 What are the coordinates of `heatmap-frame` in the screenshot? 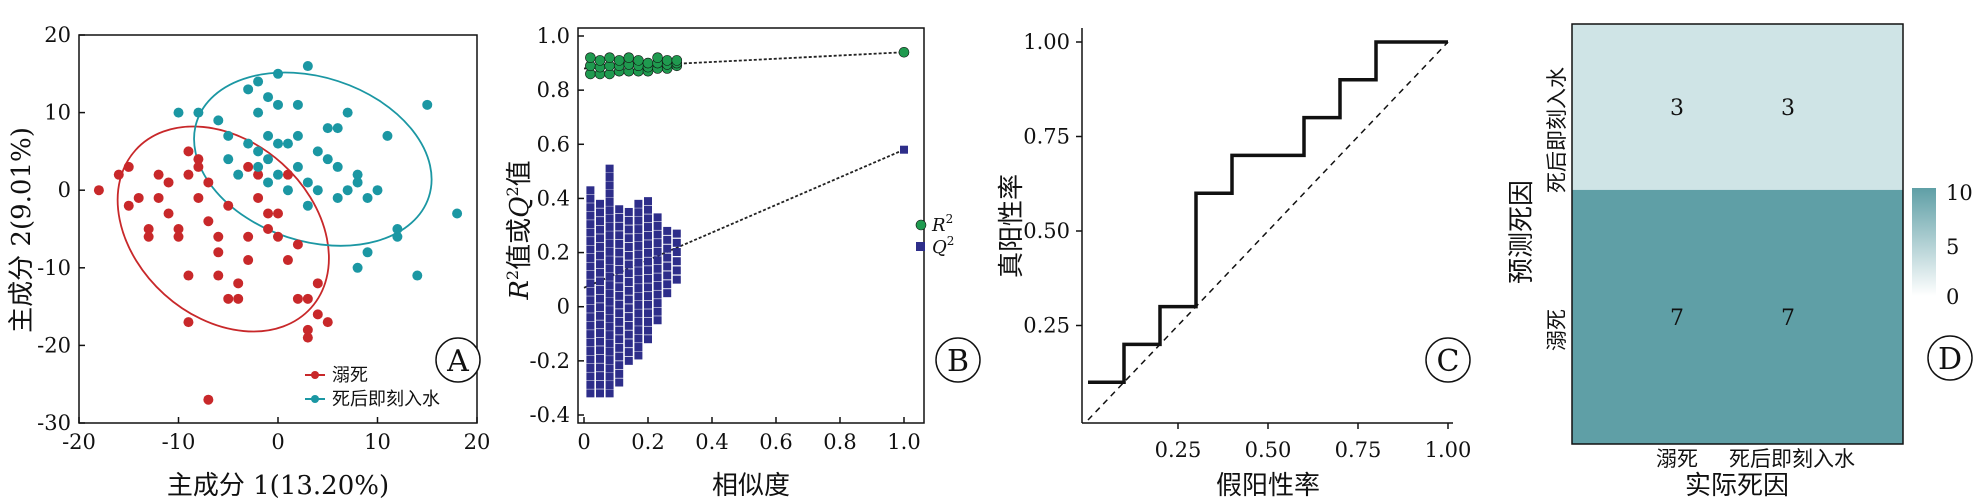 It's located at (1737, 234).